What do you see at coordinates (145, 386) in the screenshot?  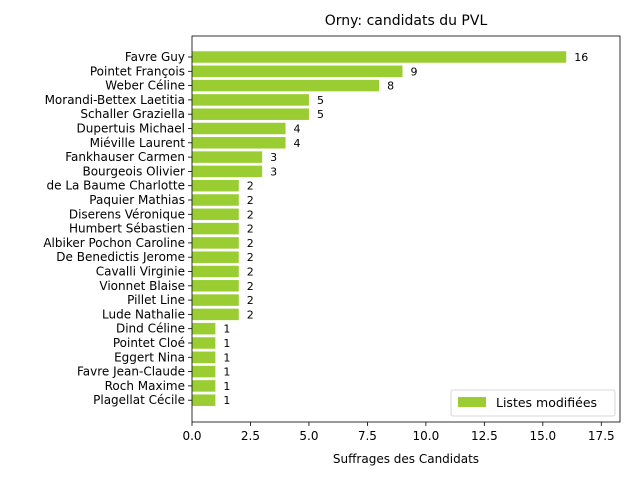 I see `category-label: Roch Maxime` at bounding box center [145, 386].